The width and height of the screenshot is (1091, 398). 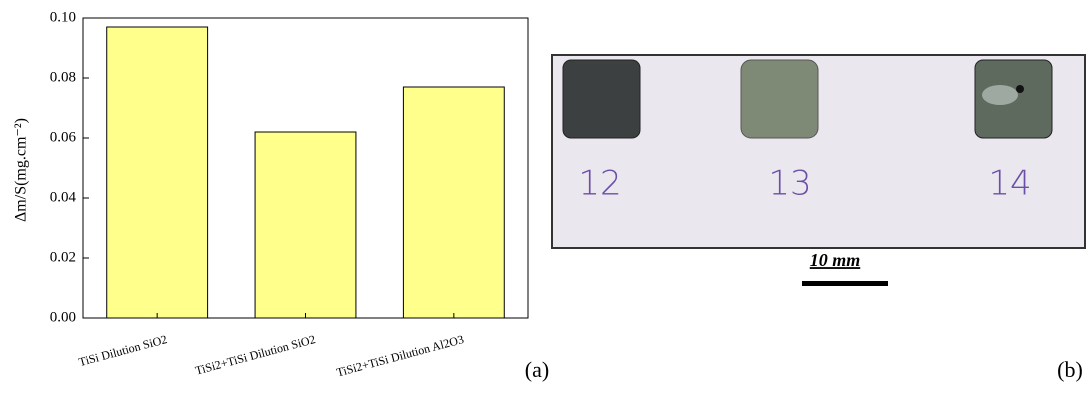 What do you see at coordinates (63, 257) in the screenshot?
I see `y-tick-label: 0.02` at bounding box center [63, 257].